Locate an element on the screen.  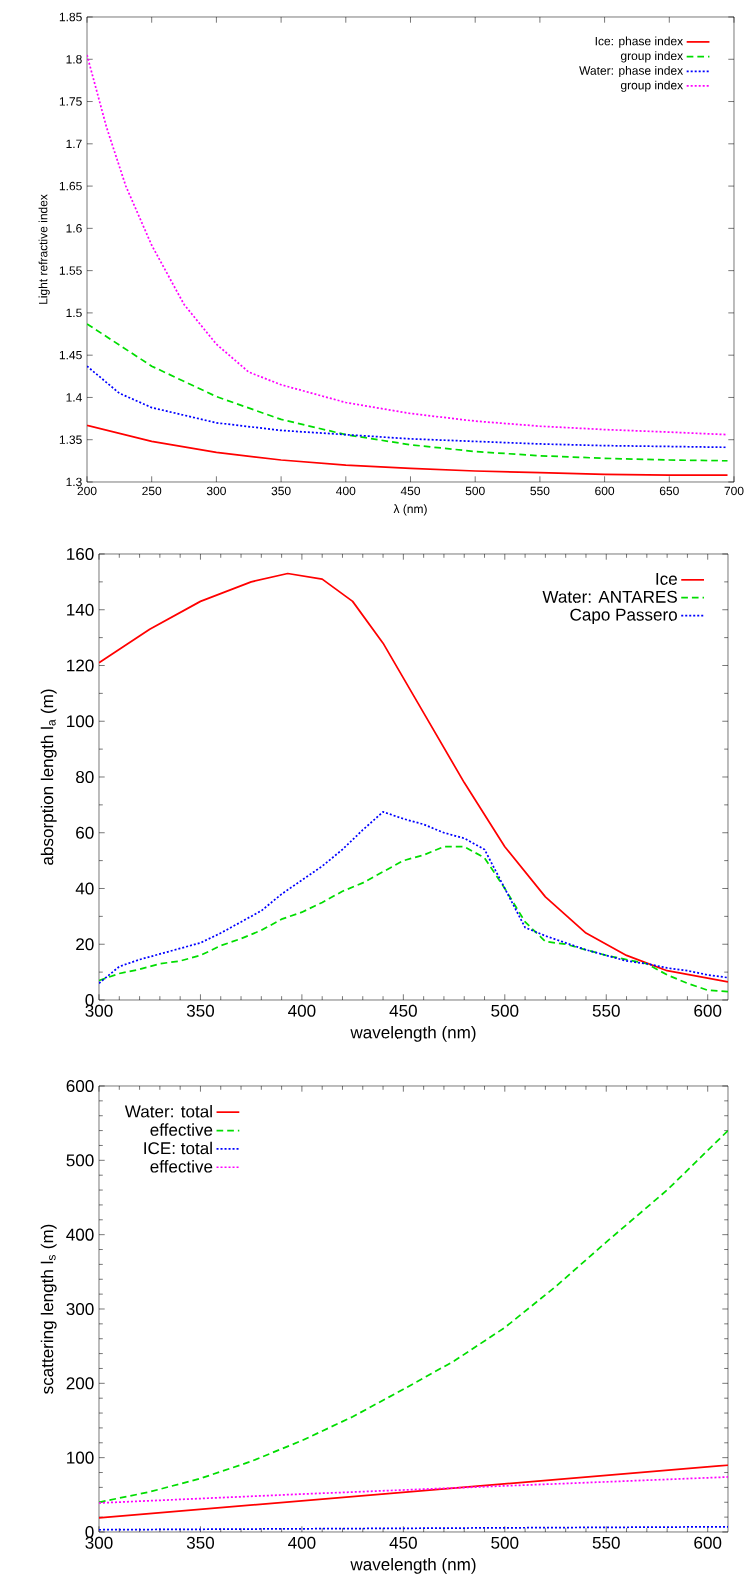
y-tick-label: 300 is located at coordinates (80, 1309).